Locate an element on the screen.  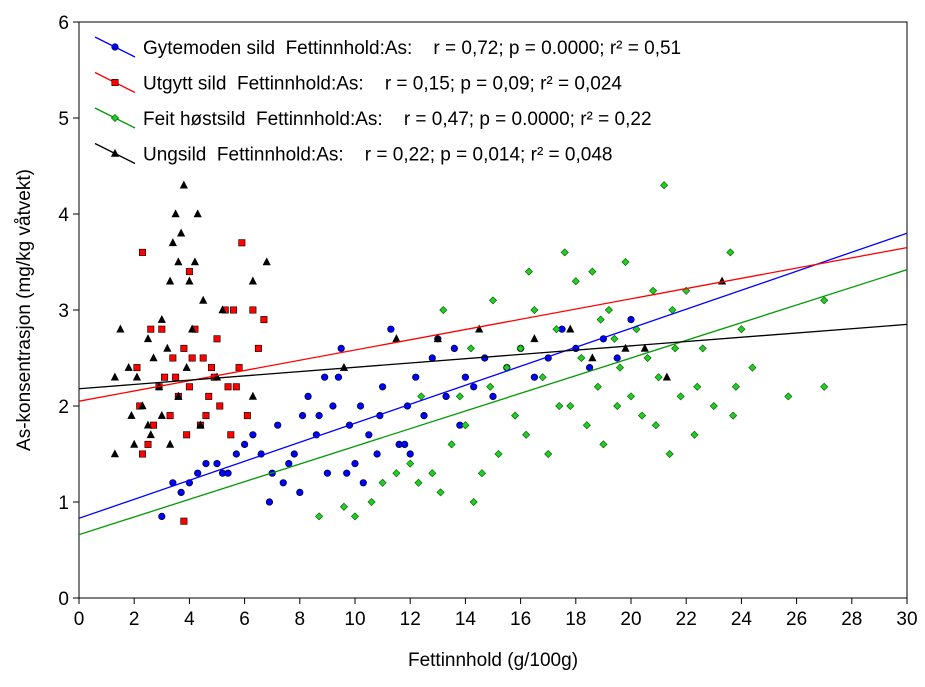
fit-line is located at coordinates (493, 356).